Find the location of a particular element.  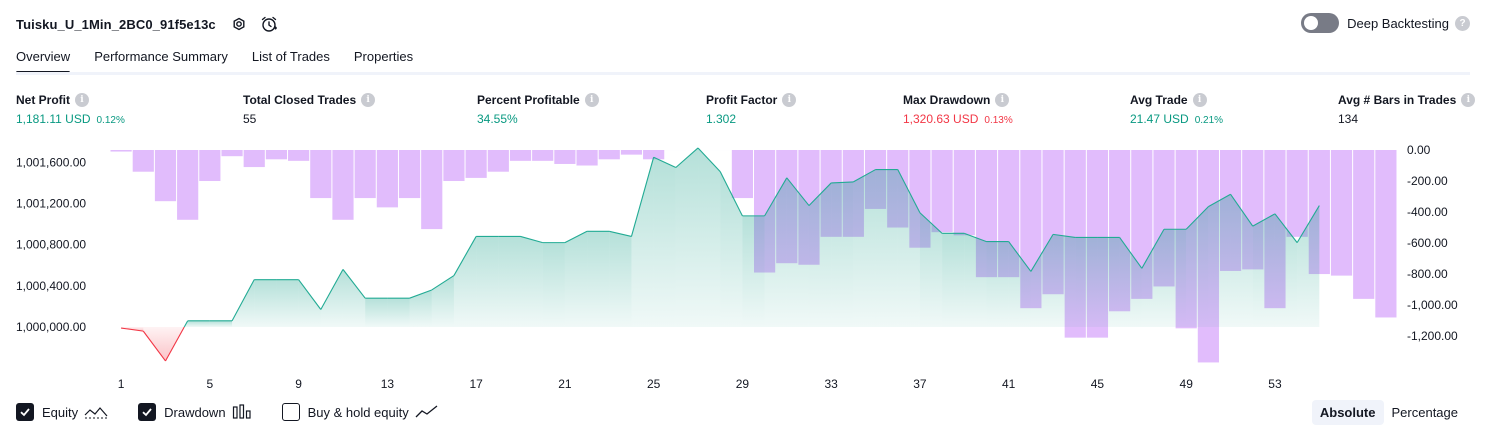

drawdown-checkbox is located at coordinates (147, 412).